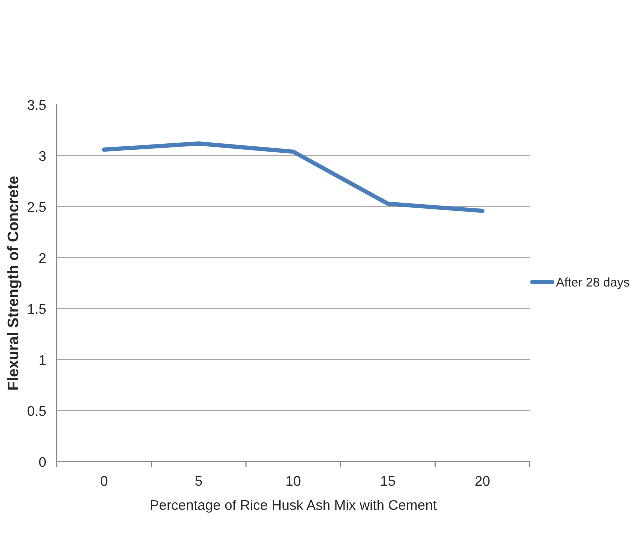  What do you see at coordinates (293, 481) in the screenshot?
I see `x-tick-label: 10` at bounding box center [293, 481].